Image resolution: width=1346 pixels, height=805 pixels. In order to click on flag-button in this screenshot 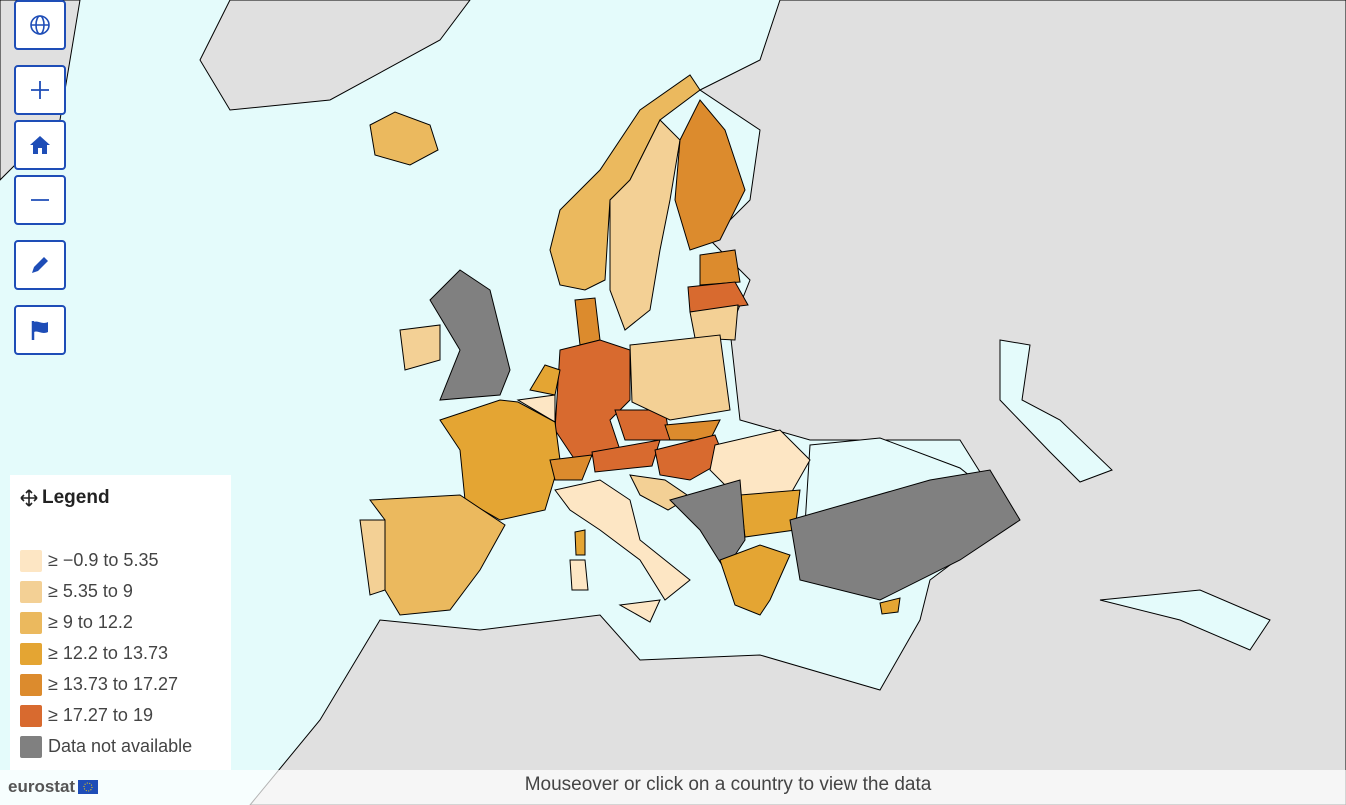, I will do `click(40, 330)`.